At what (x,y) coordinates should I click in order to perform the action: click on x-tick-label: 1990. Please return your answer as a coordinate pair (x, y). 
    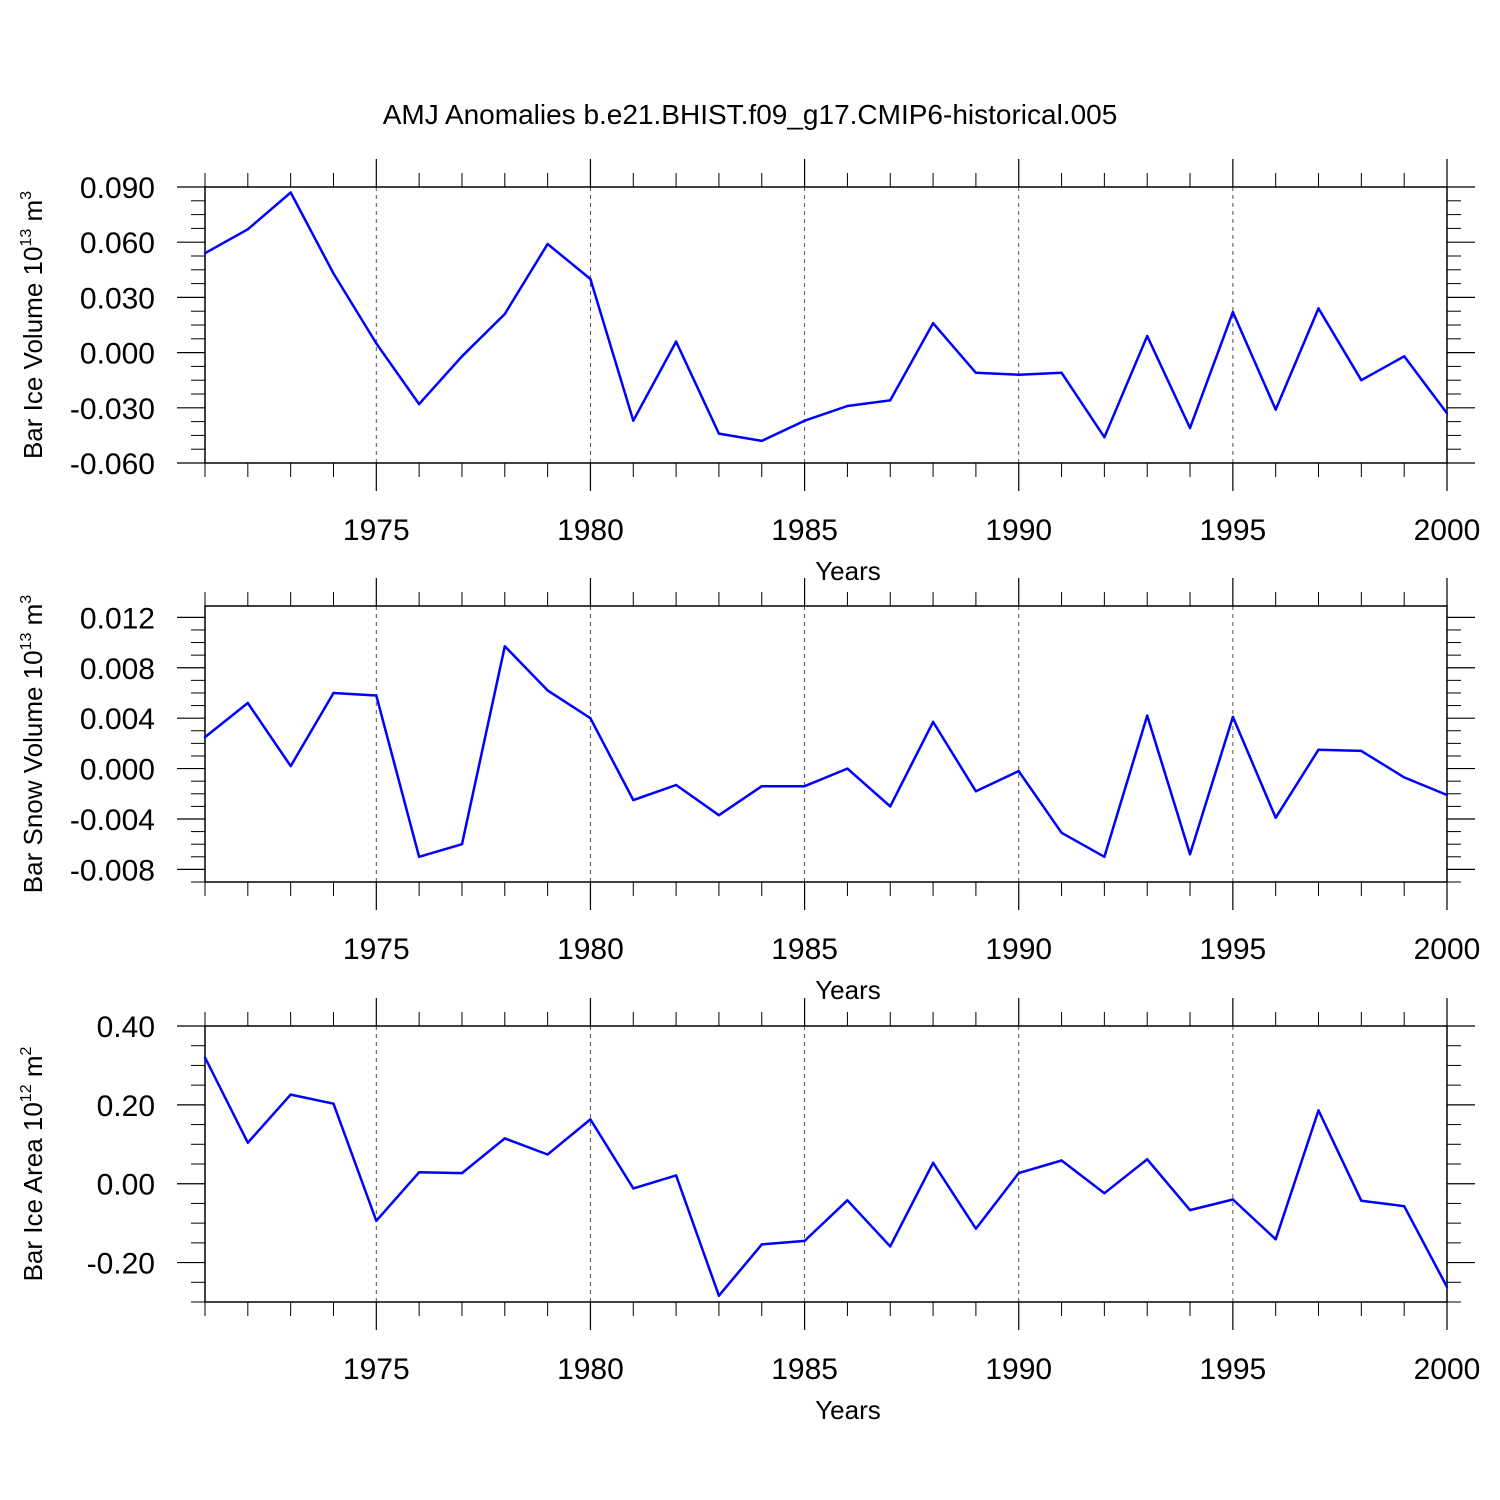
    Looking at the image, I should click on (1018, 949).